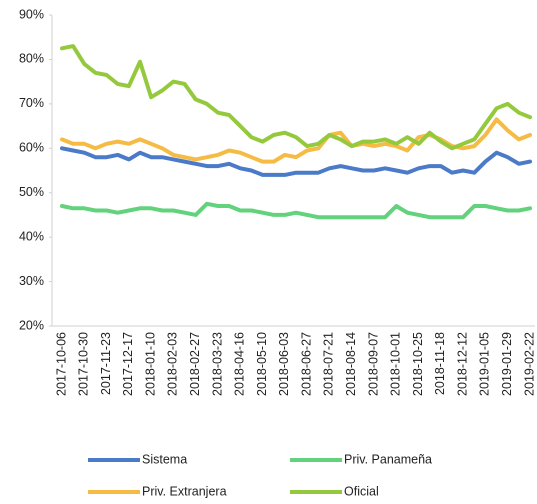 The width and height of the screenshot is (537, 504). Describe the element at coordinates (31, 59) in the screenshot. I see `y-tick-label: 80%` at that location.